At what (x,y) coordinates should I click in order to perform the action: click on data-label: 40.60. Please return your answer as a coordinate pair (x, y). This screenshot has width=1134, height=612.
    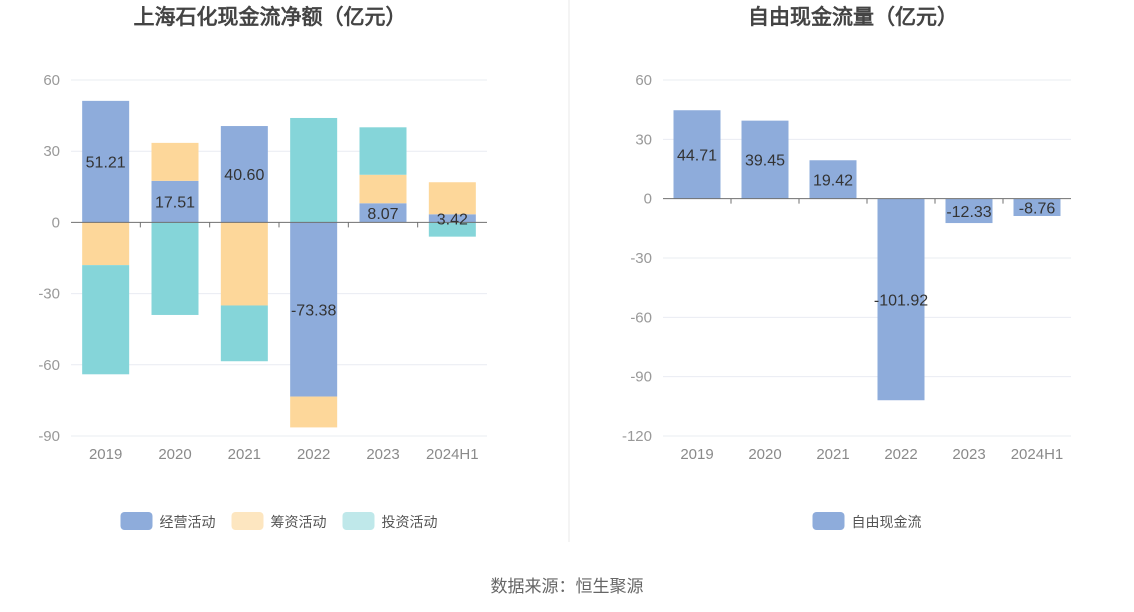
    Looking at the image, I should click on (244, 175).